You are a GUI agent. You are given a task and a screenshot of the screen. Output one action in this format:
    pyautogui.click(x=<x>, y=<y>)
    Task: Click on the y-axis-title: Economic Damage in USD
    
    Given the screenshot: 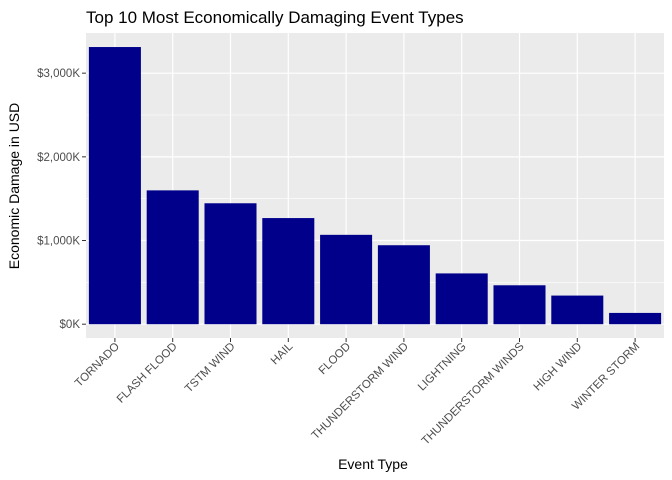 What is the action you would take?
    pyautogui.click(x=14, y=186)
    